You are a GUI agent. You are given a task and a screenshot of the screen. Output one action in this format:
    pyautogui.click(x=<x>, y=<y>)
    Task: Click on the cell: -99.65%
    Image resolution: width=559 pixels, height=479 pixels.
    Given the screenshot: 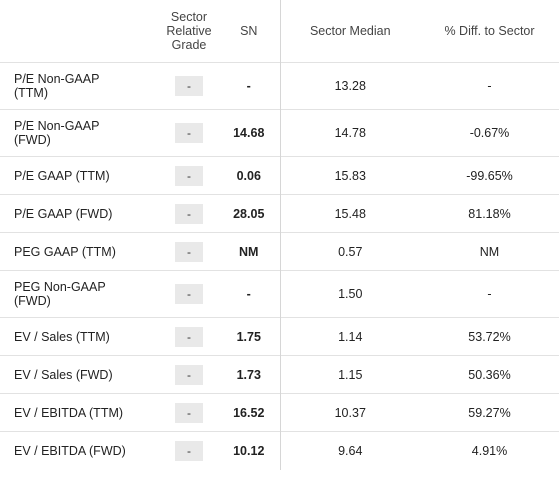 What is the action you would take?
    pyautogui.click(x=489, y=175)
    